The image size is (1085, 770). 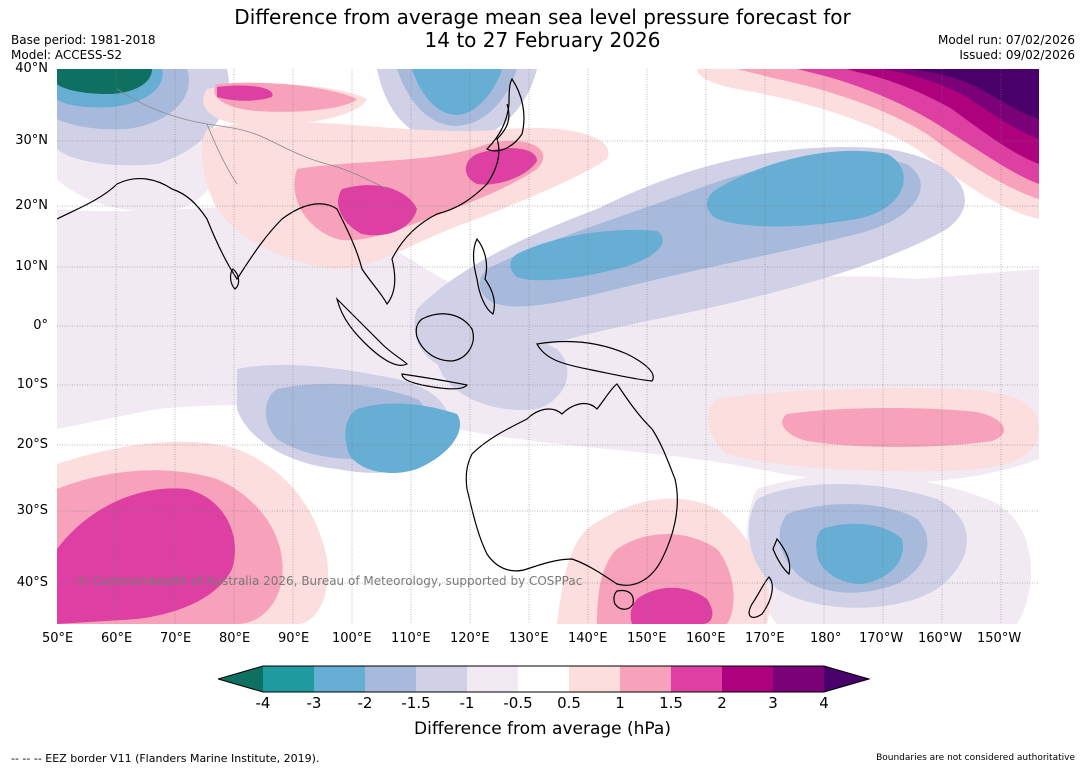 I want to click on lon-label: 80°E, so click(x=235, y=638).